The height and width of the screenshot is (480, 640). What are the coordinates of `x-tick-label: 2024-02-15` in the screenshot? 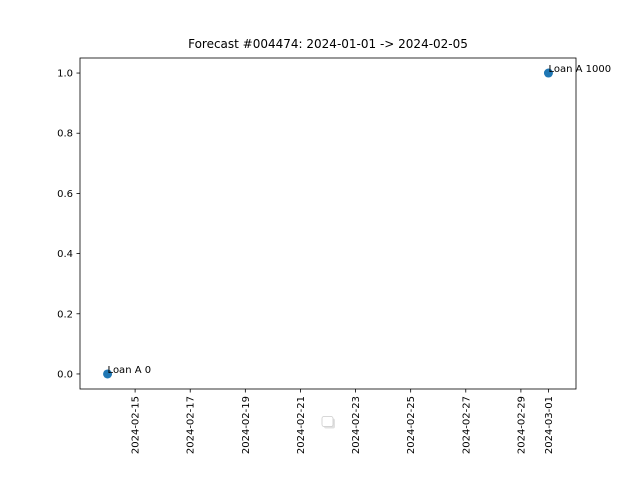 It's located at (136, 425).